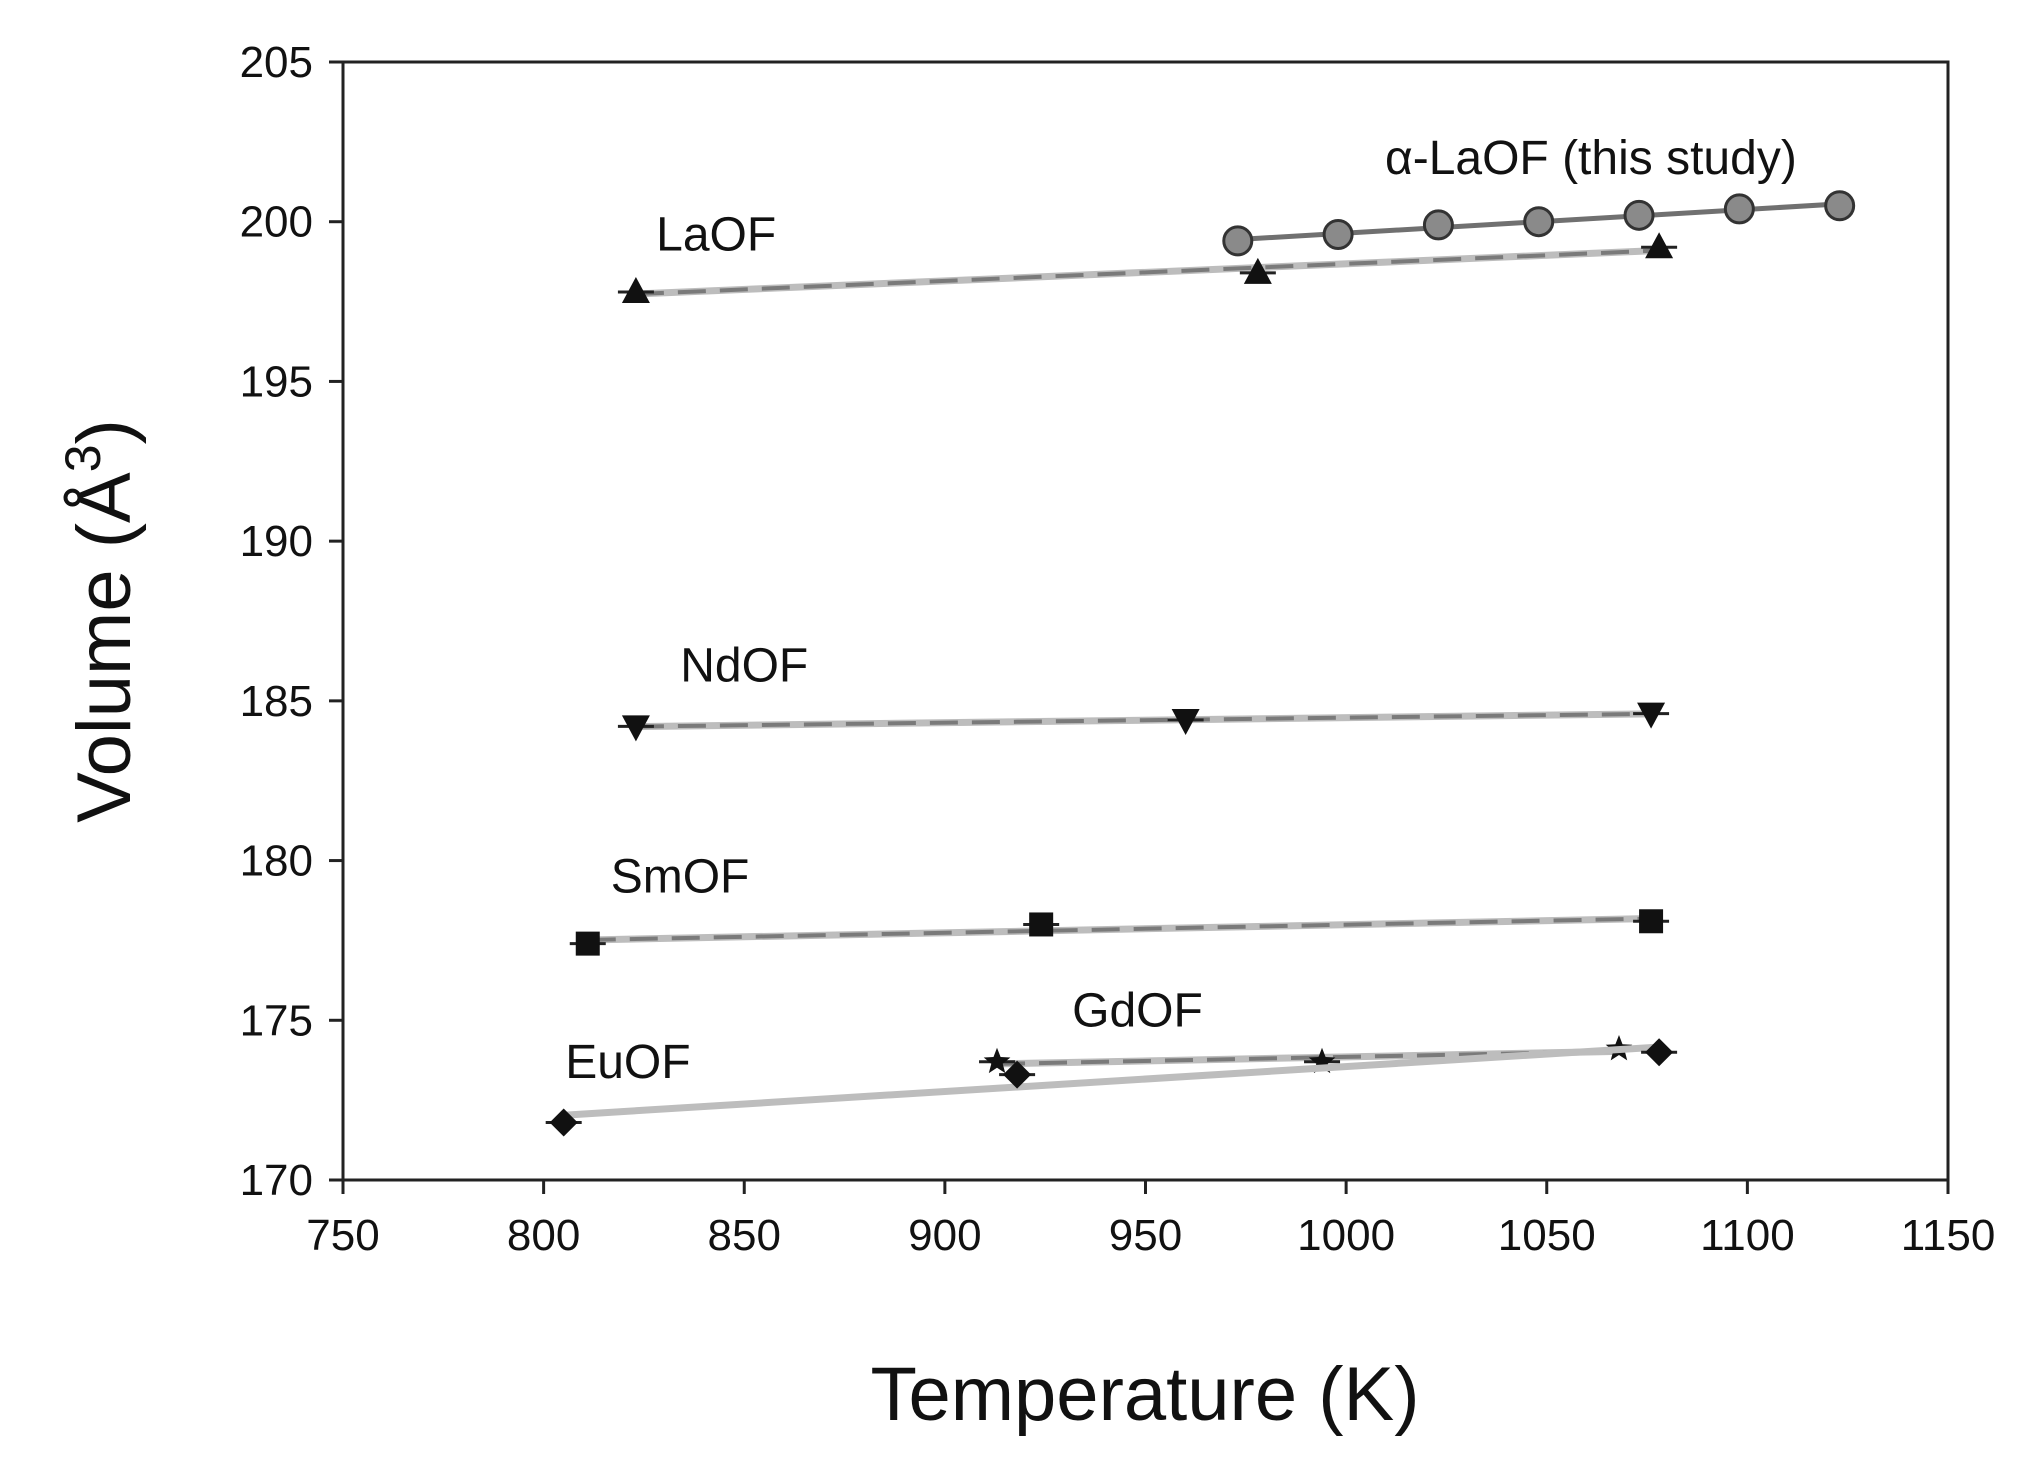 This screenshot has width=2018, height=1465. I want to click on y-tick-label: 185, so click(276, 701).